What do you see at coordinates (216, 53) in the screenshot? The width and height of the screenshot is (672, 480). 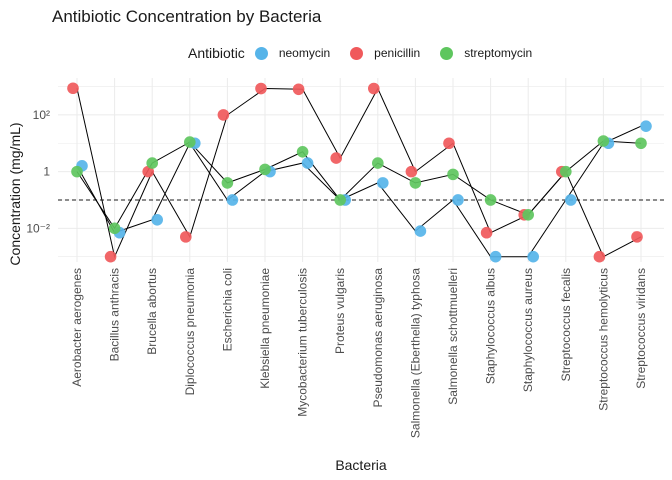 I see `legend-title: Antibiotic` at bounding box center [216, 53].